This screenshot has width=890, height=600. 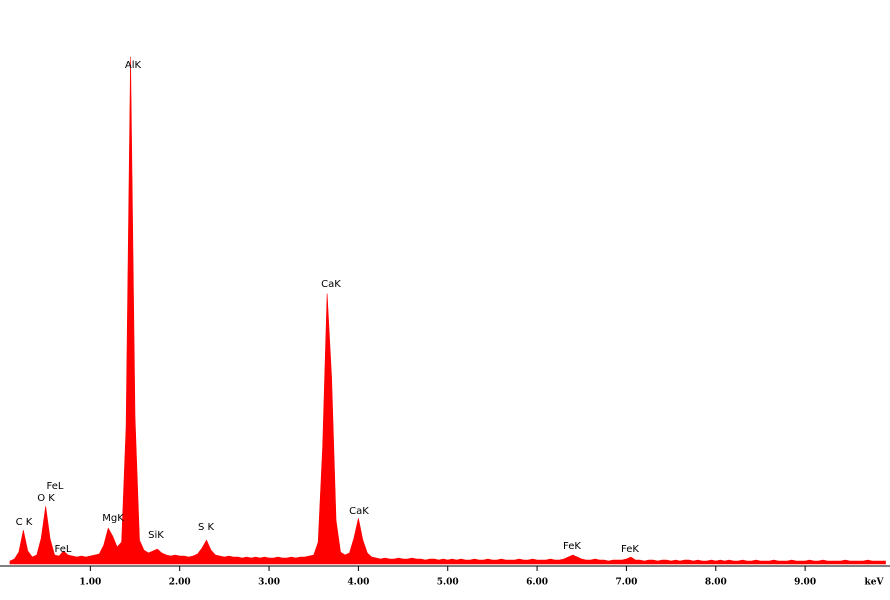 I want to click on peak-label: C K, so click(x=24, y=522).